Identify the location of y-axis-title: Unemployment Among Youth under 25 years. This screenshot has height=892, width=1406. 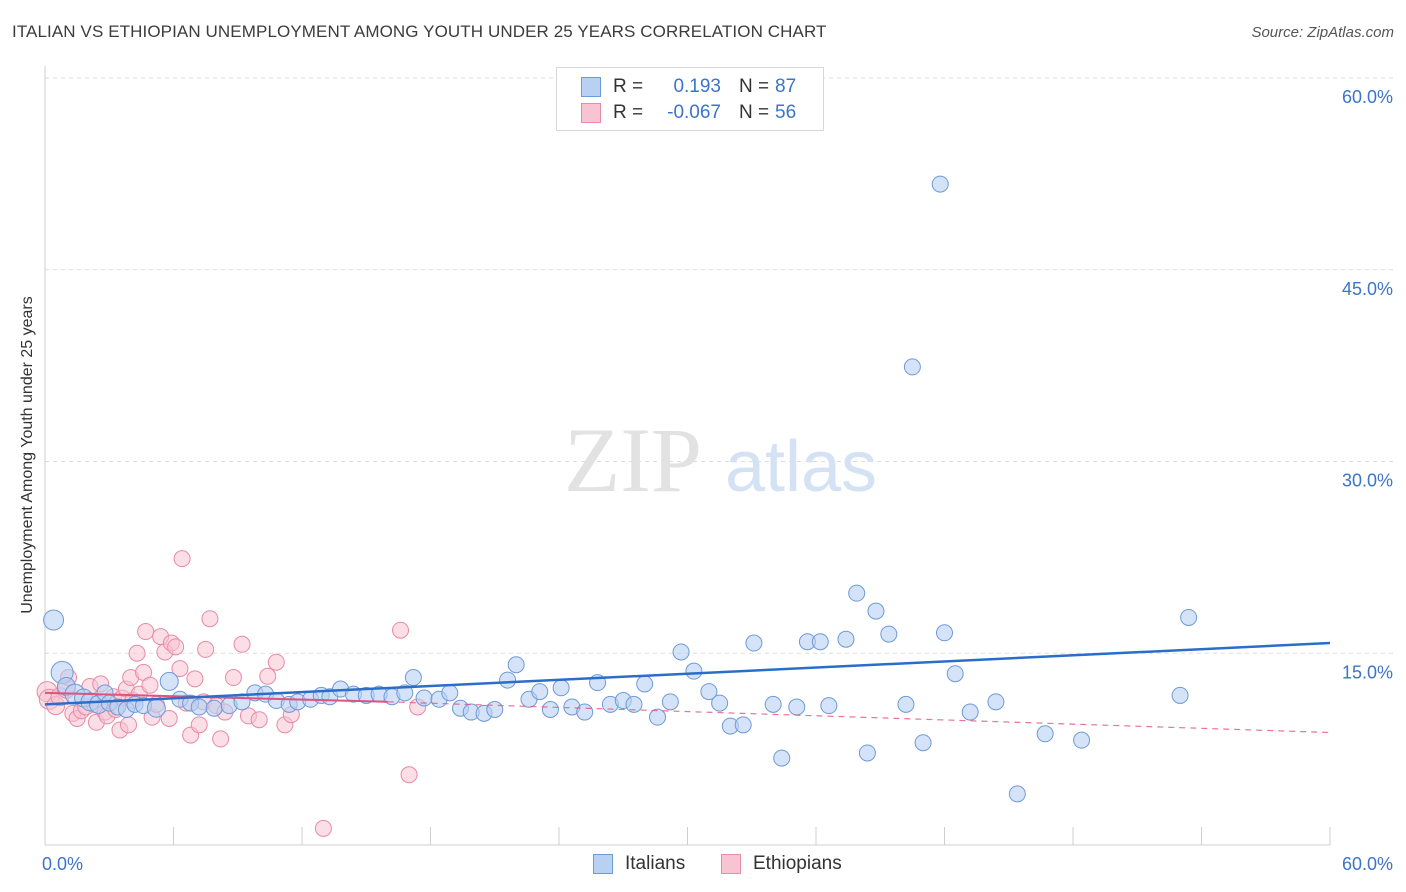
(27, 455).